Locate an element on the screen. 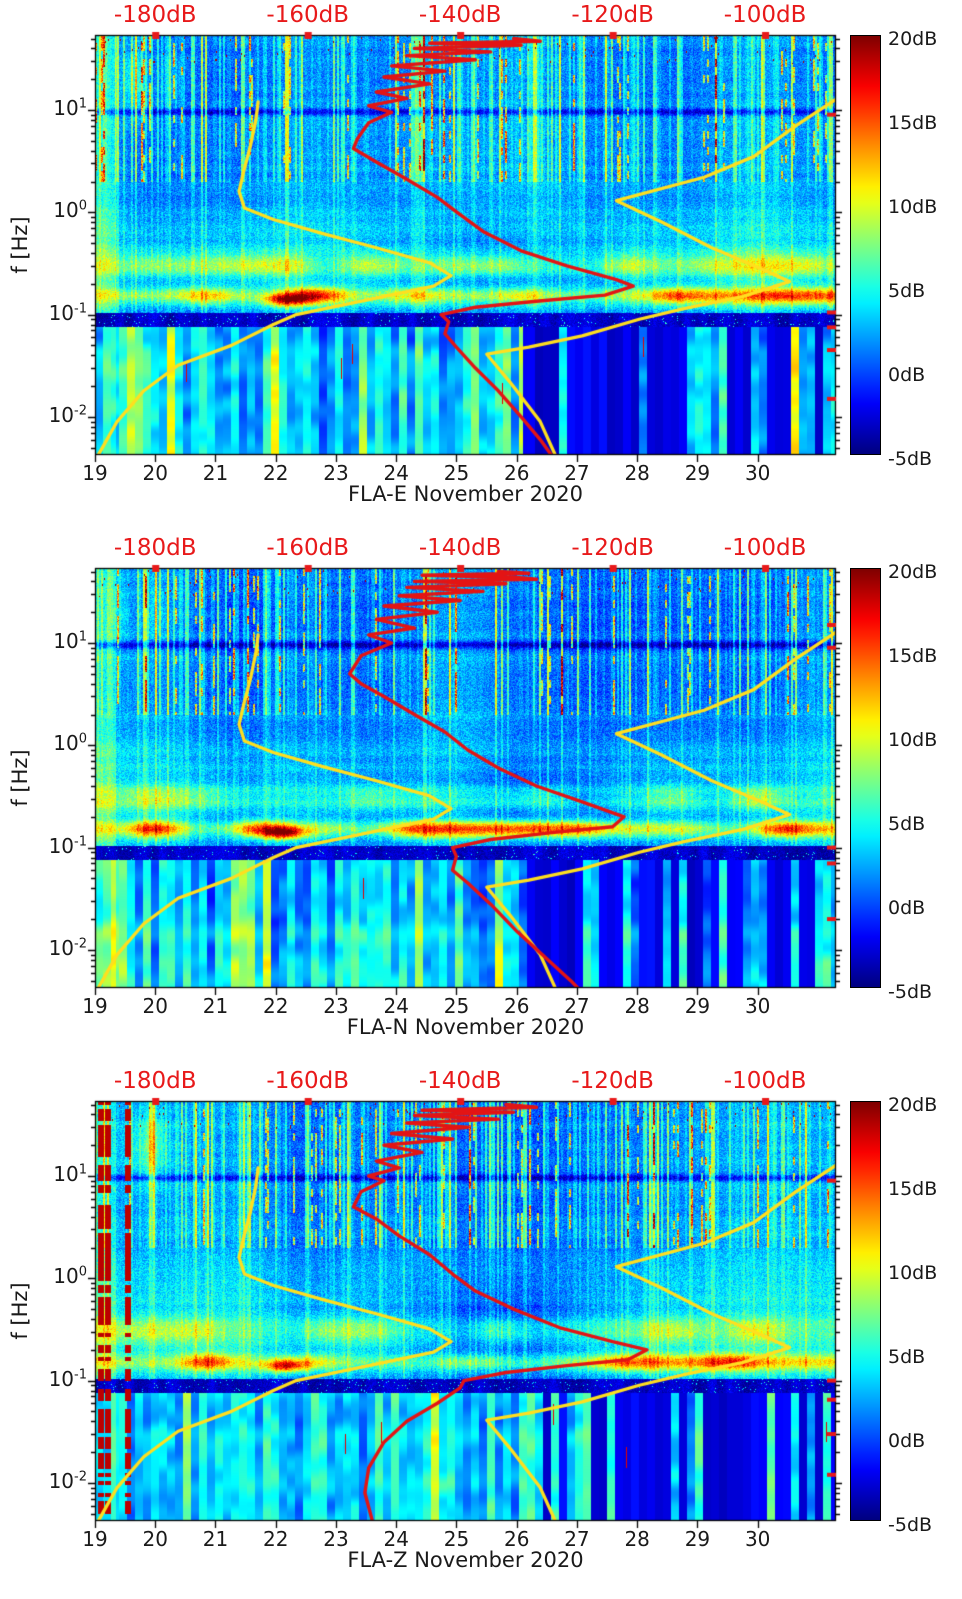 The image size is (962, 1599). x-tick-label: 23 is located at coordinates (336, 1006).